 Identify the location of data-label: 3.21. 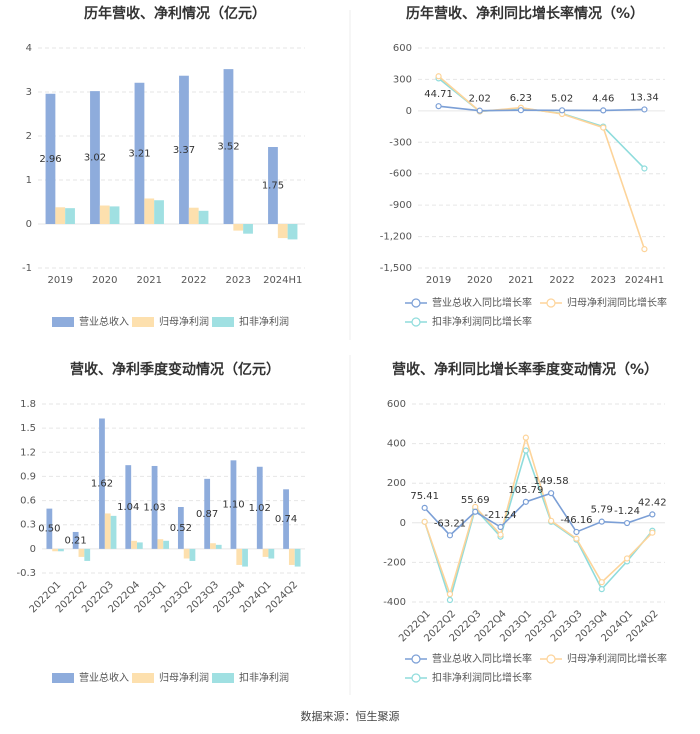
(139, 153).